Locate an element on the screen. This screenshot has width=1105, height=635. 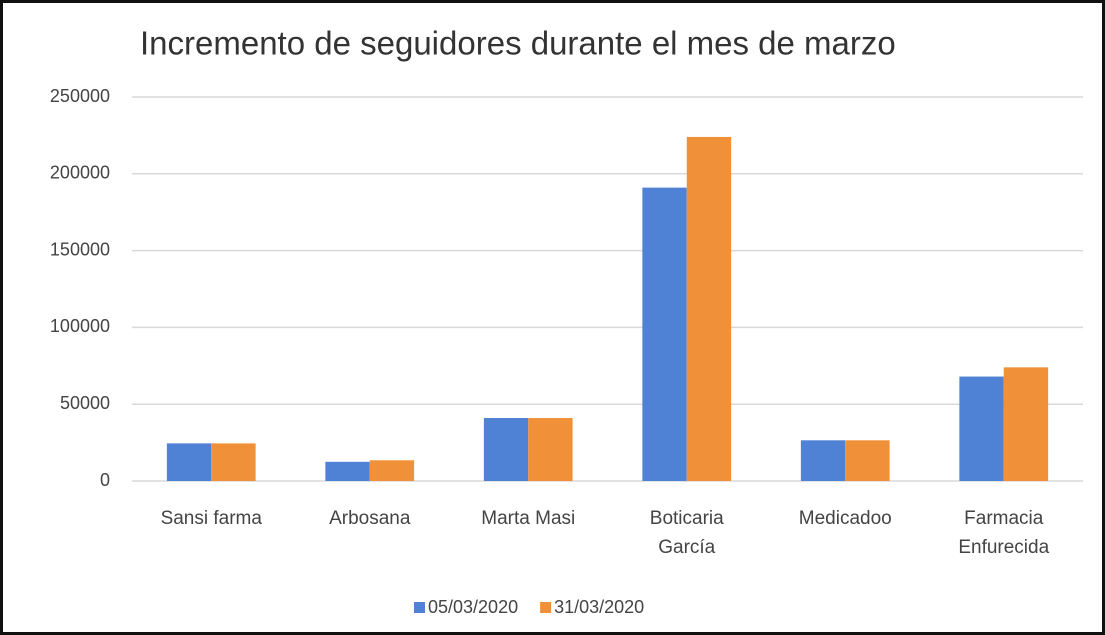
x-tick-label: Medicadoo is located at coordinates (845, 518).